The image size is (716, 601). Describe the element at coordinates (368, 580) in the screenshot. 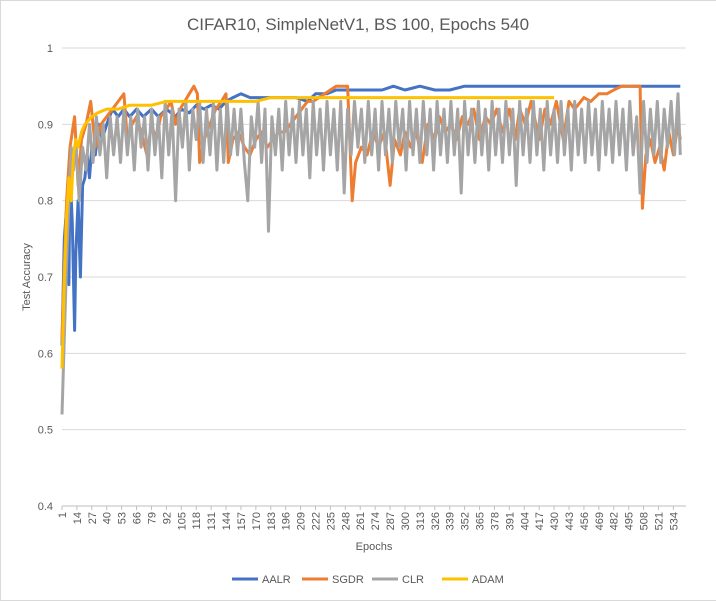

I see `legend: AALR SGDR CLR ADAM` at that location.